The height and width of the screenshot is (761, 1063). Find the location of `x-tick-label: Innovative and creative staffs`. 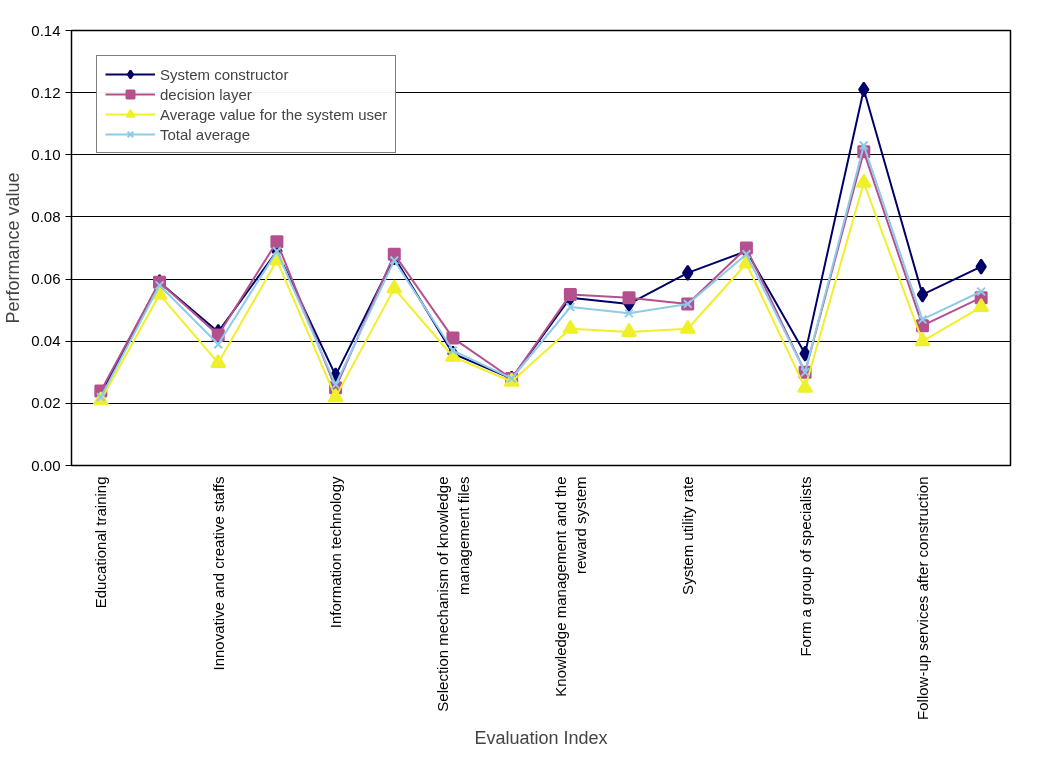

x-tick-label: Innovative and creative staffs is located at coordinates (218, 573).